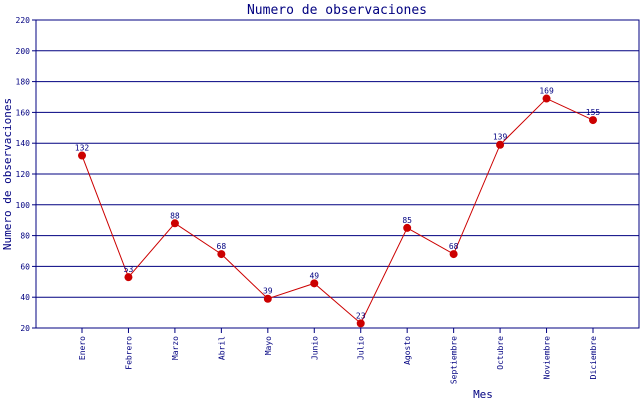 This screenshot has width=640, height=400. Describe the element at coordinates (361, 315) in the screenshot. I see `data-label: 23` at that location.